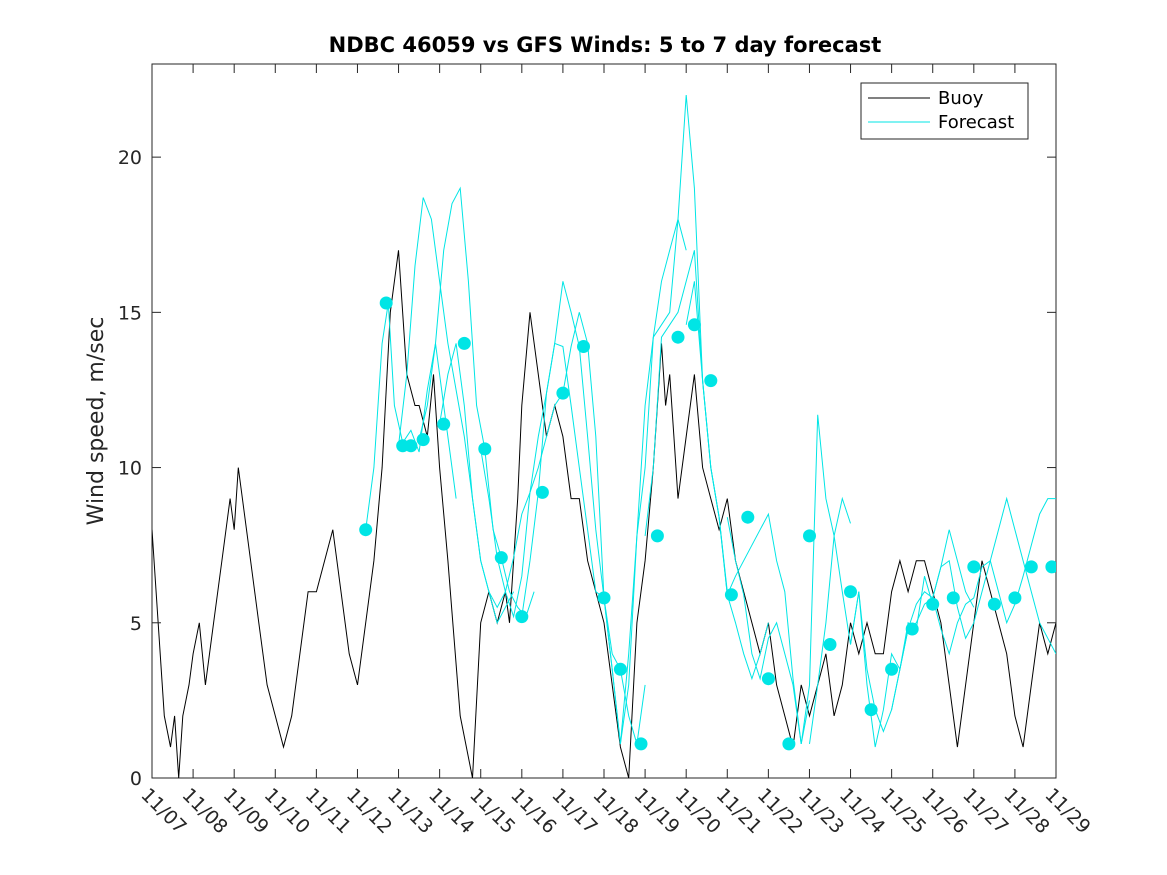  I want to click on y-tick-label: 10, so click(130, 469).